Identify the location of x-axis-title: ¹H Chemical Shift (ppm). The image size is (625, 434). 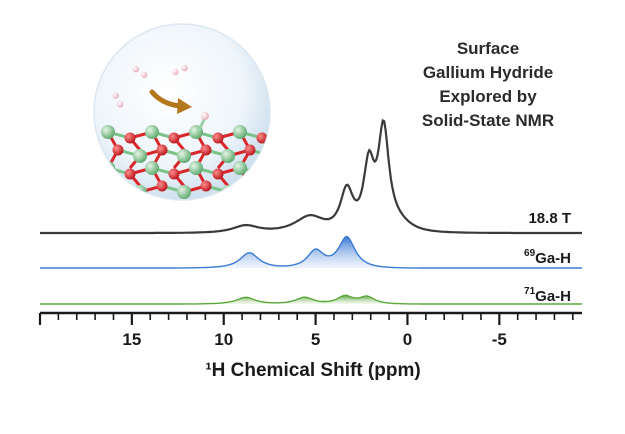
(312, 370).